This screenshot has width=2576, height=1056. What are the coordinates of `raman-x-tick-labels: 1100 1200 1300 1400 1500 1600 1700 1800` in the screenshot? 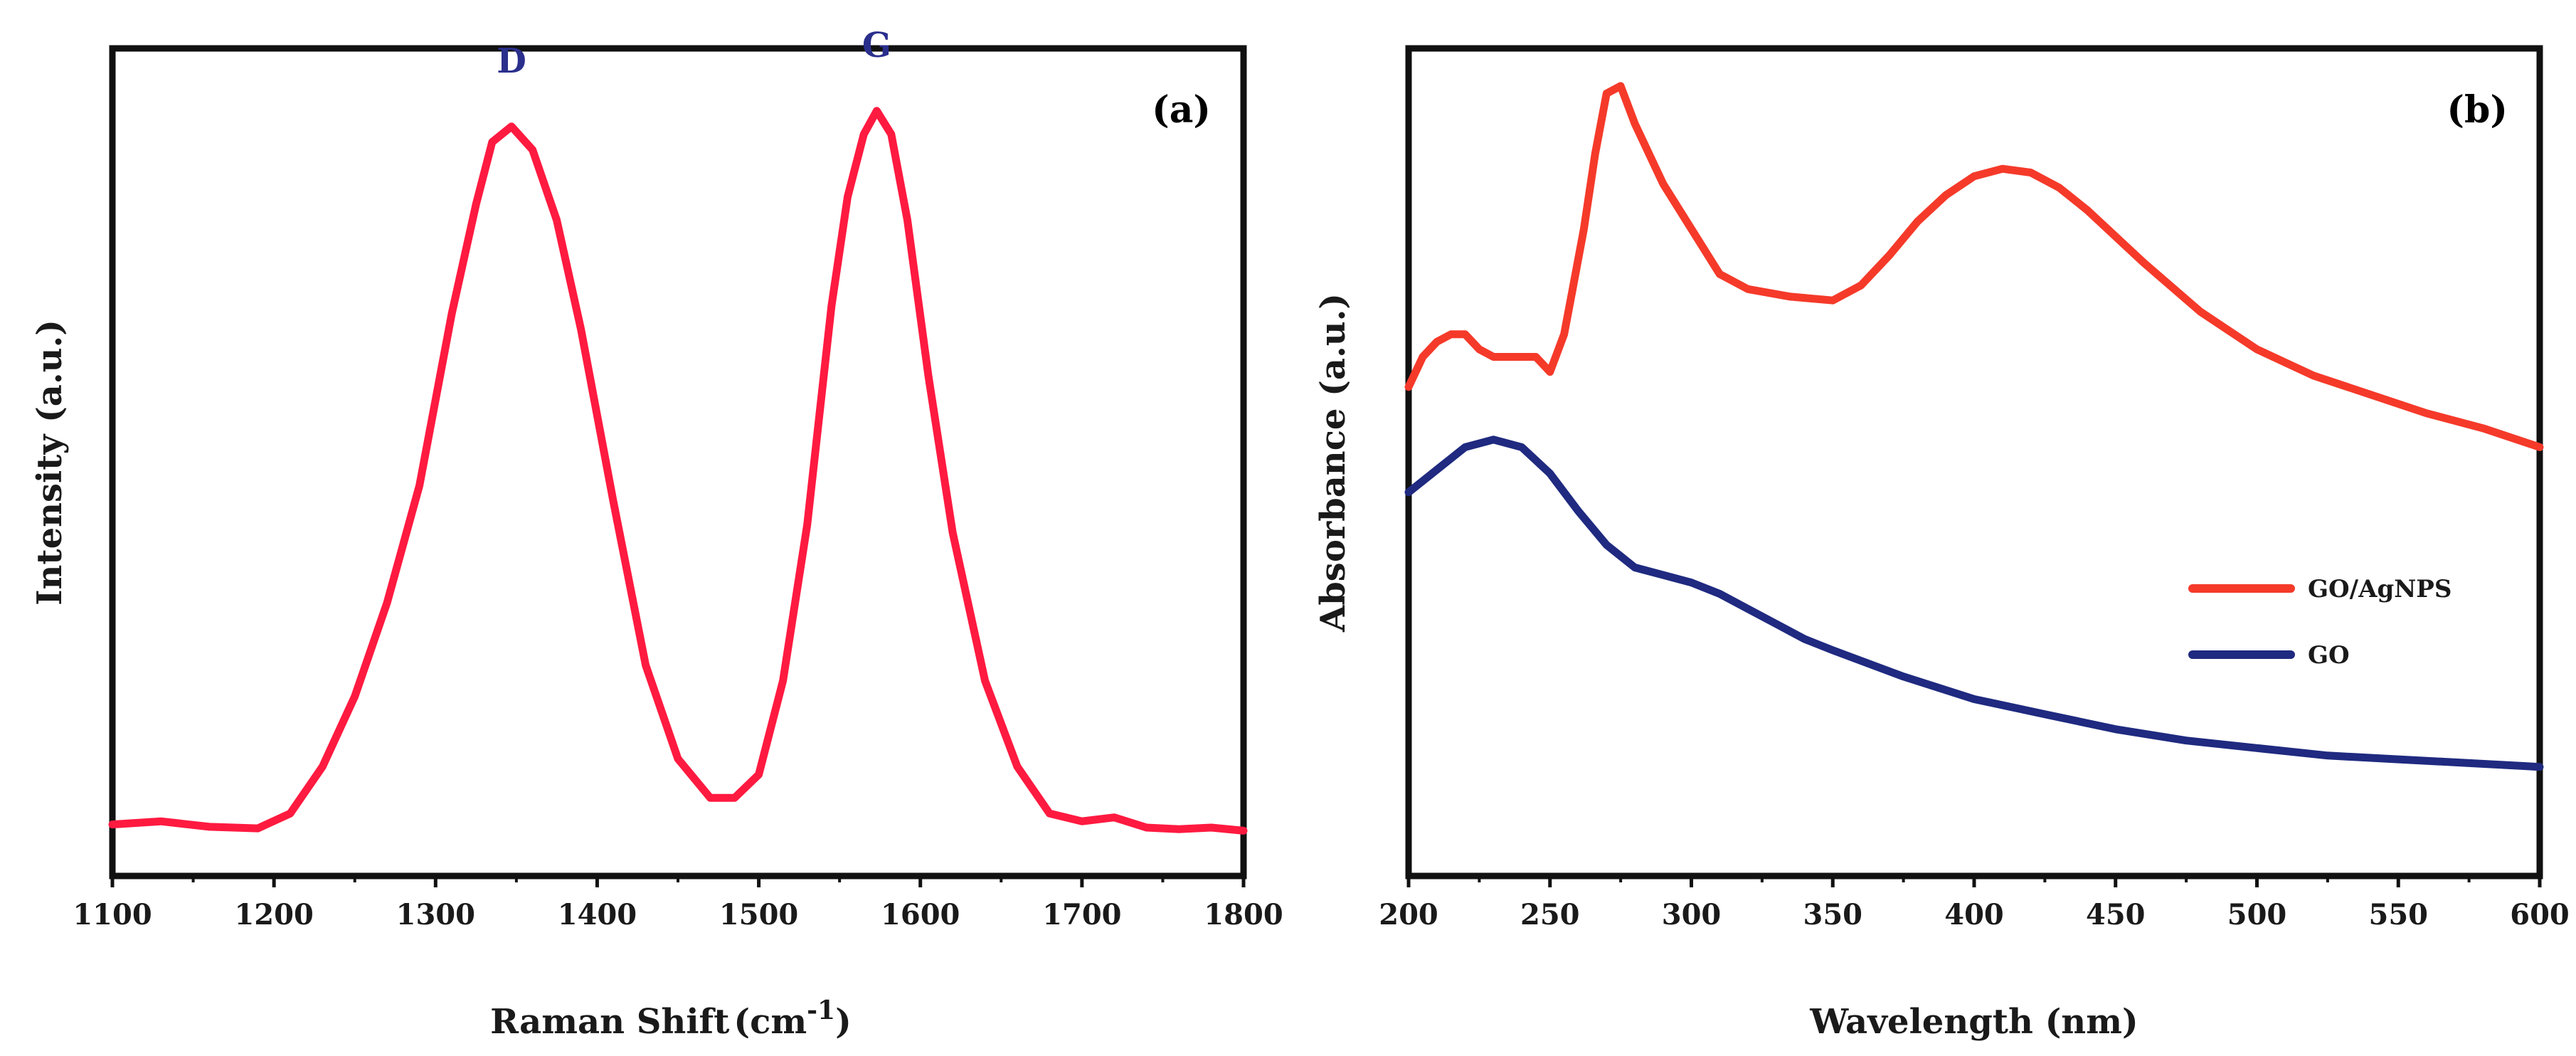 It's located at (678, 914).